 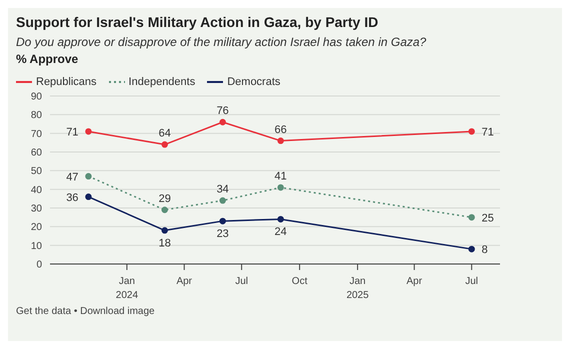 I want to click on y-tick-label: 90, so click(x=36, y=97).